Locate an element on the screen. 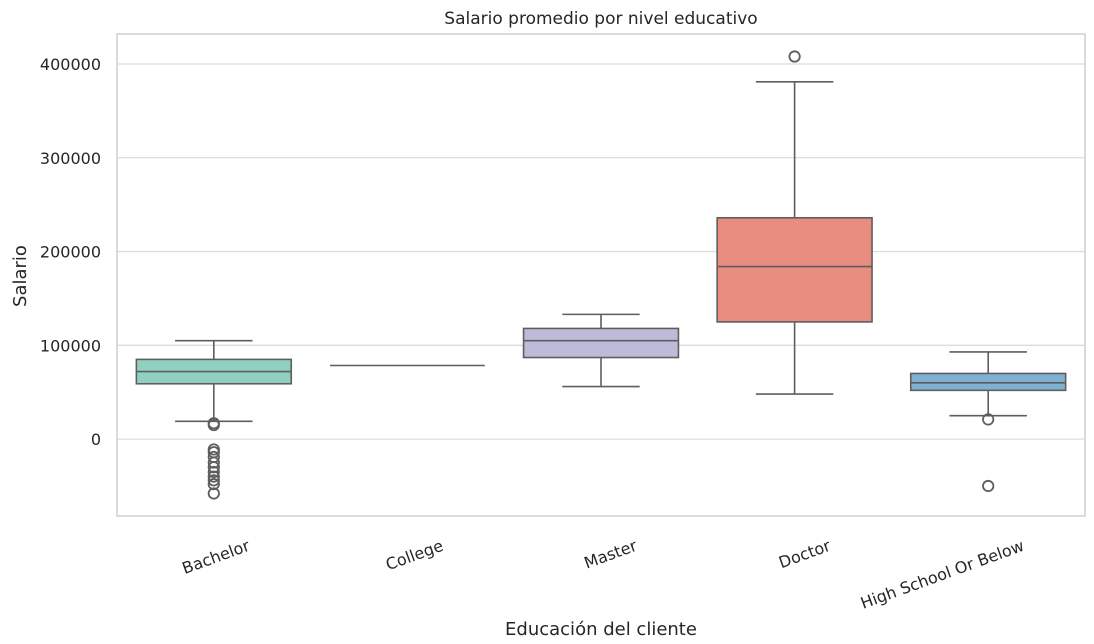 This screenshot has width=1094, height=644. box-doctor is located at coordinates (794, 222).